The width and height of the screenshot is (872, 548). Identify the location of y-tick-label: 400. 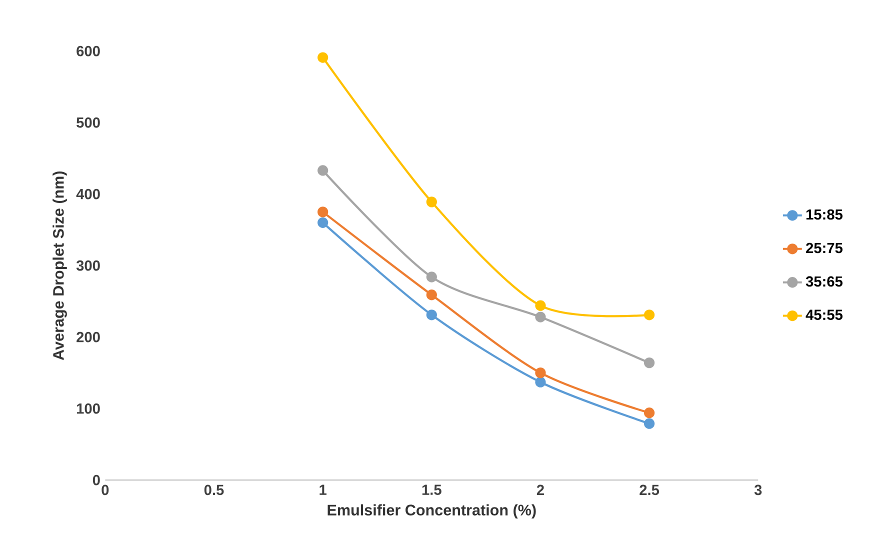
(88, 194).